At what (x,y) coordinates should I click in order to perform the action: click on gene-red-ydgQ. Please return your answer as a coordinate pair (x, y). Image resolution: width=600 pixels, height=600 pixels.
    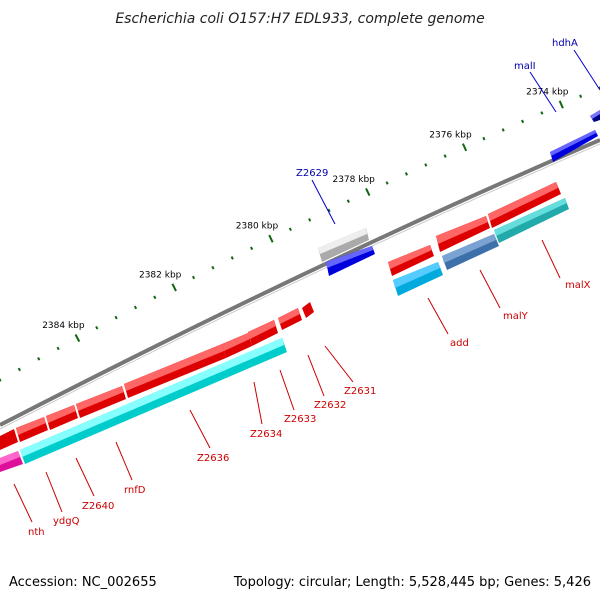
    Looking at the image, I should click on (32, 429).